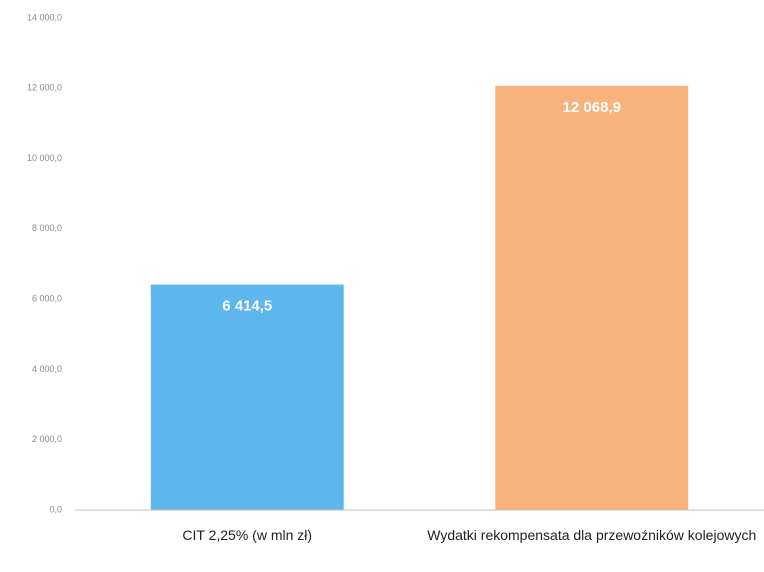 This screenshot has width=764, height=572. What do you see at coordinates (47, 369) in the screenshot?
I see `y-tick-label: 4 000,0` at bounding box center [47, 369].